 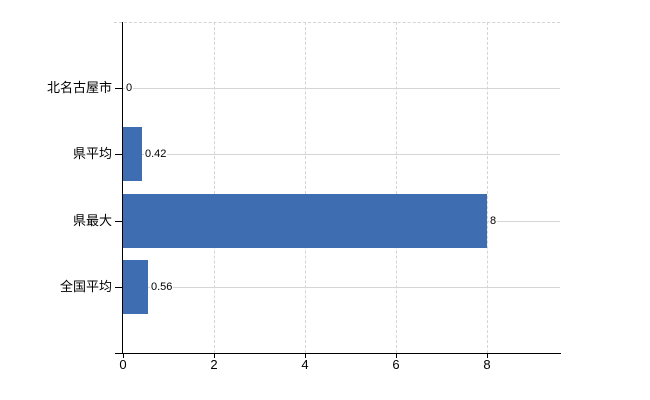 I want to click on x-tick-label: 4, so click(x=305, y=364).